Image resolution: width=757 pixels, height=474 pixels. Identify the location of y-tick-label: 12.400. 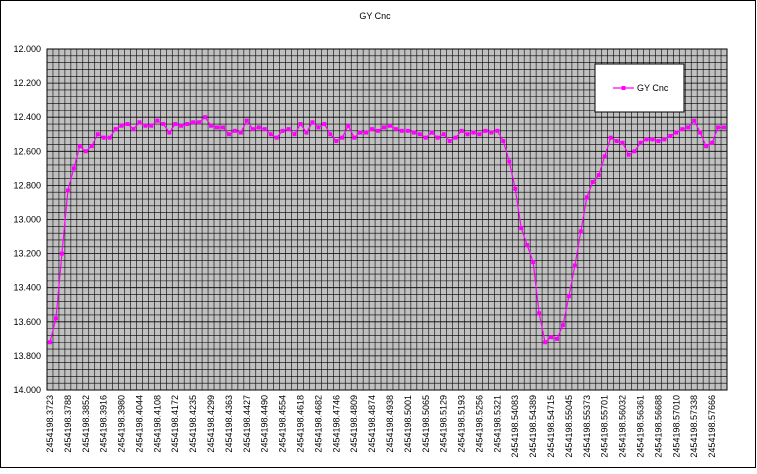
(27, 117).